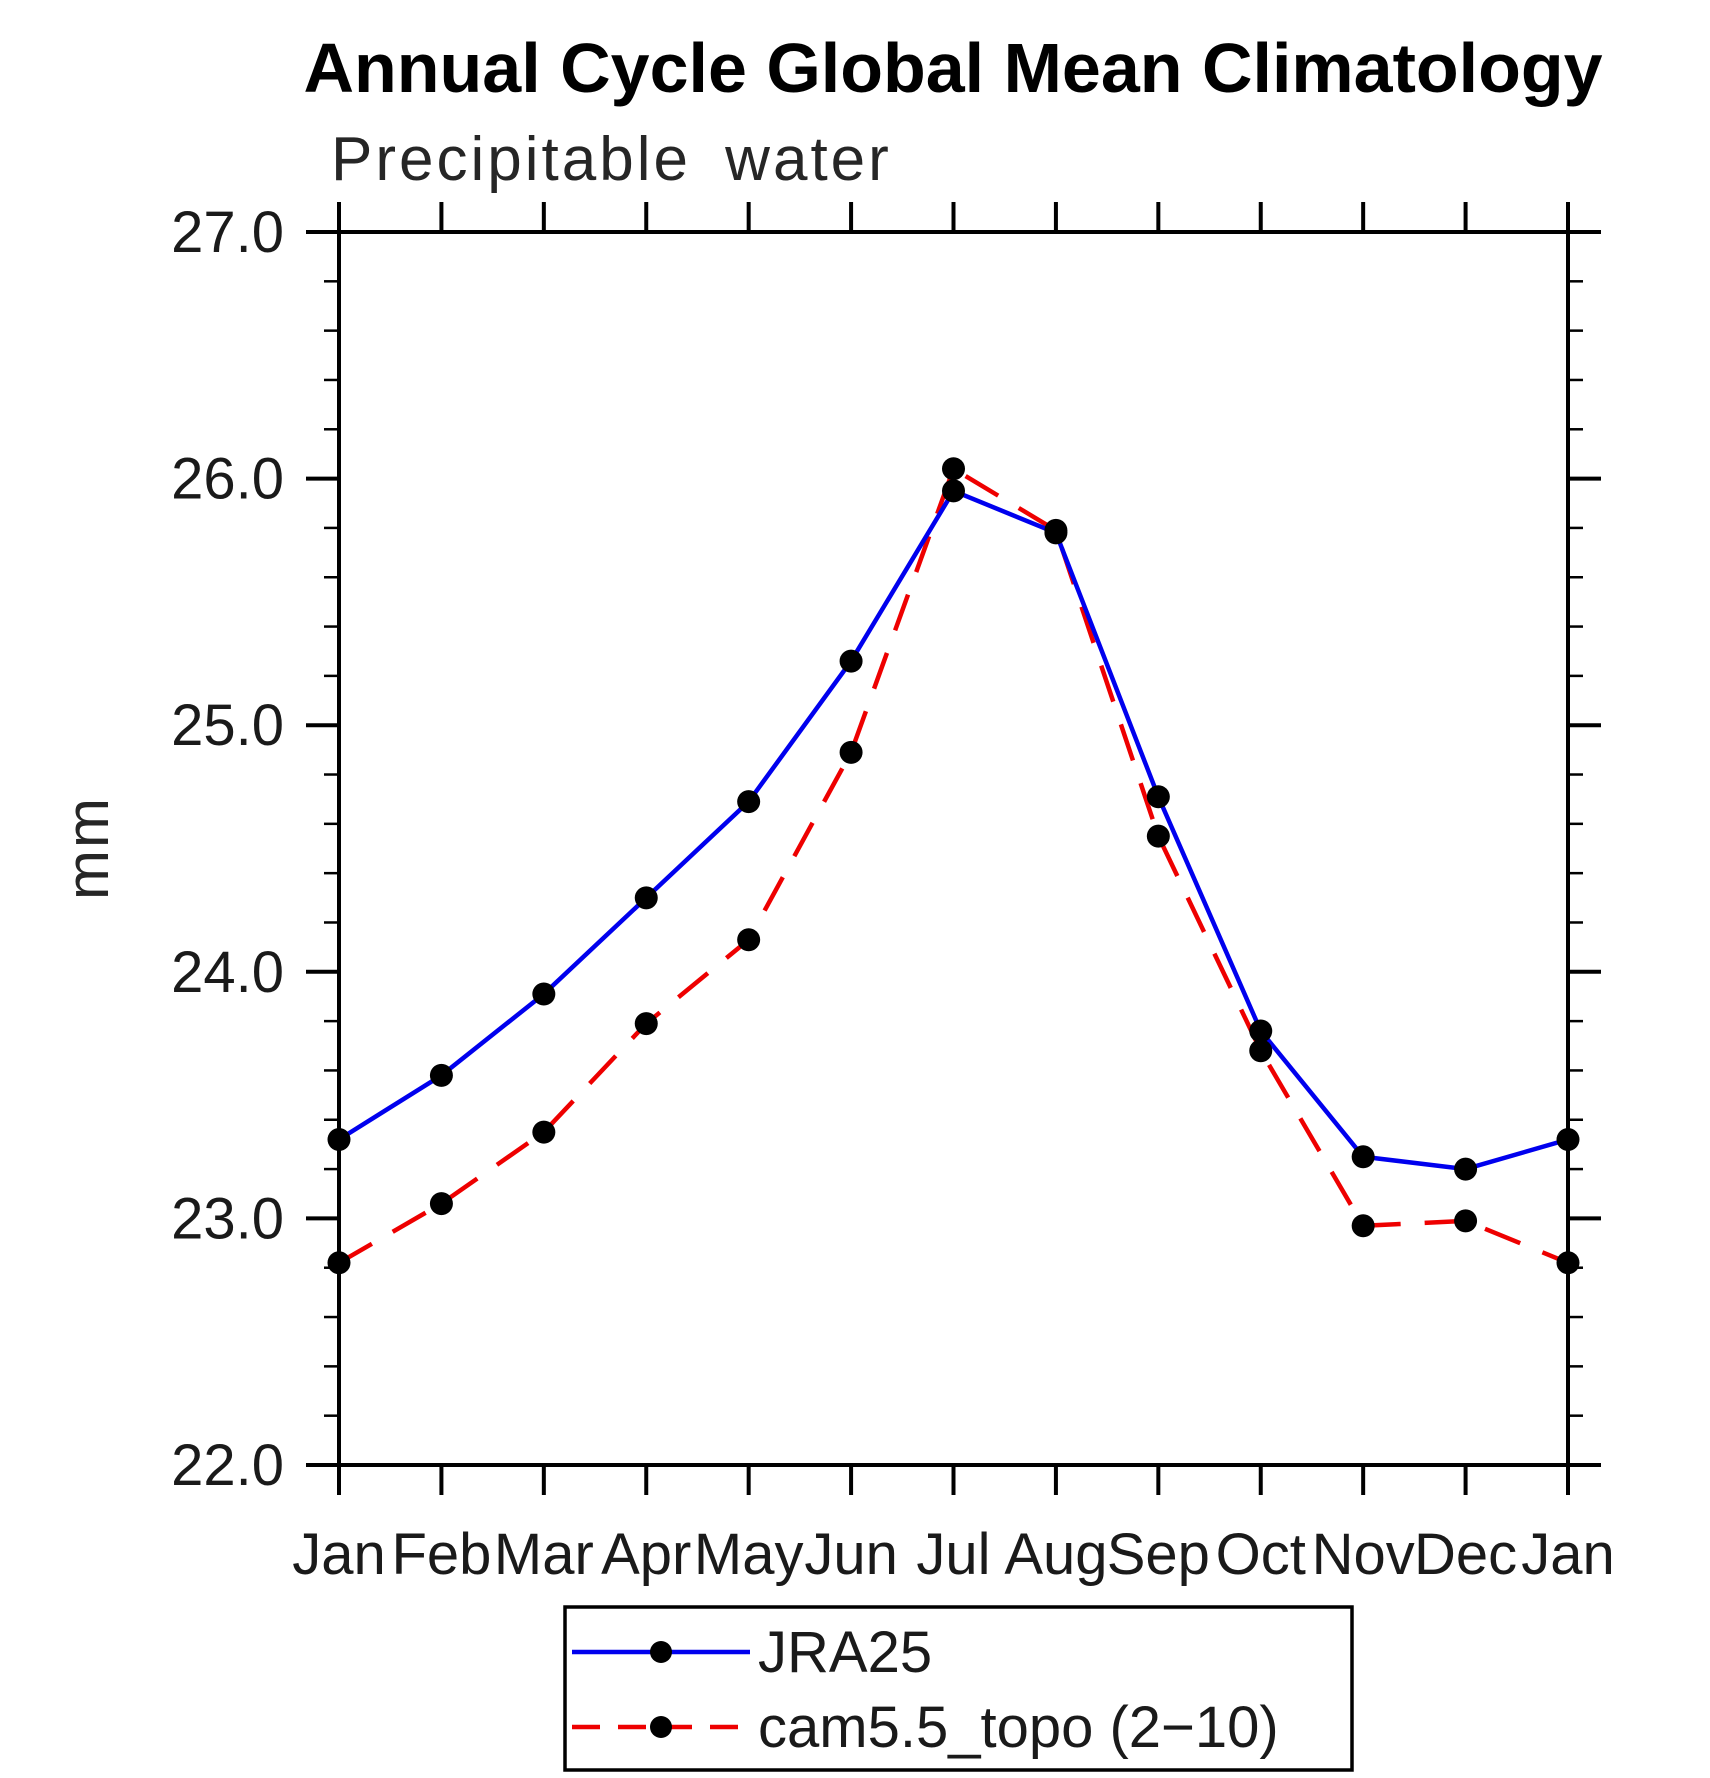 The width and height of the screenshot is (1710, 1778). What do you see at coordinates (544, 1554) in the screenshot?
I see `x-tick-label: Mar` at bounding box center [544, 1554].